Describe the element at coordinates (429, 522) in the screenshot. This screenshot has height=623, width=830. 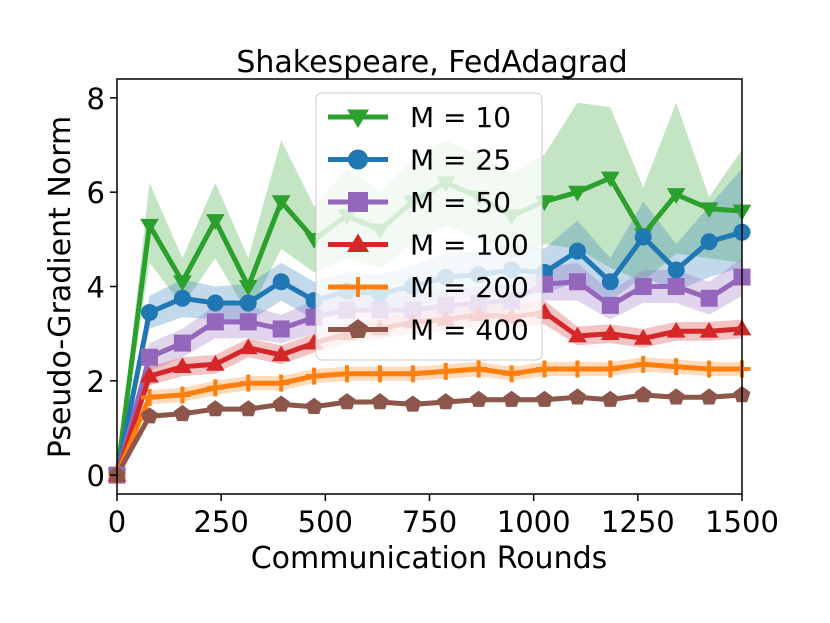
I see `x-tick-label: 750` at that location.